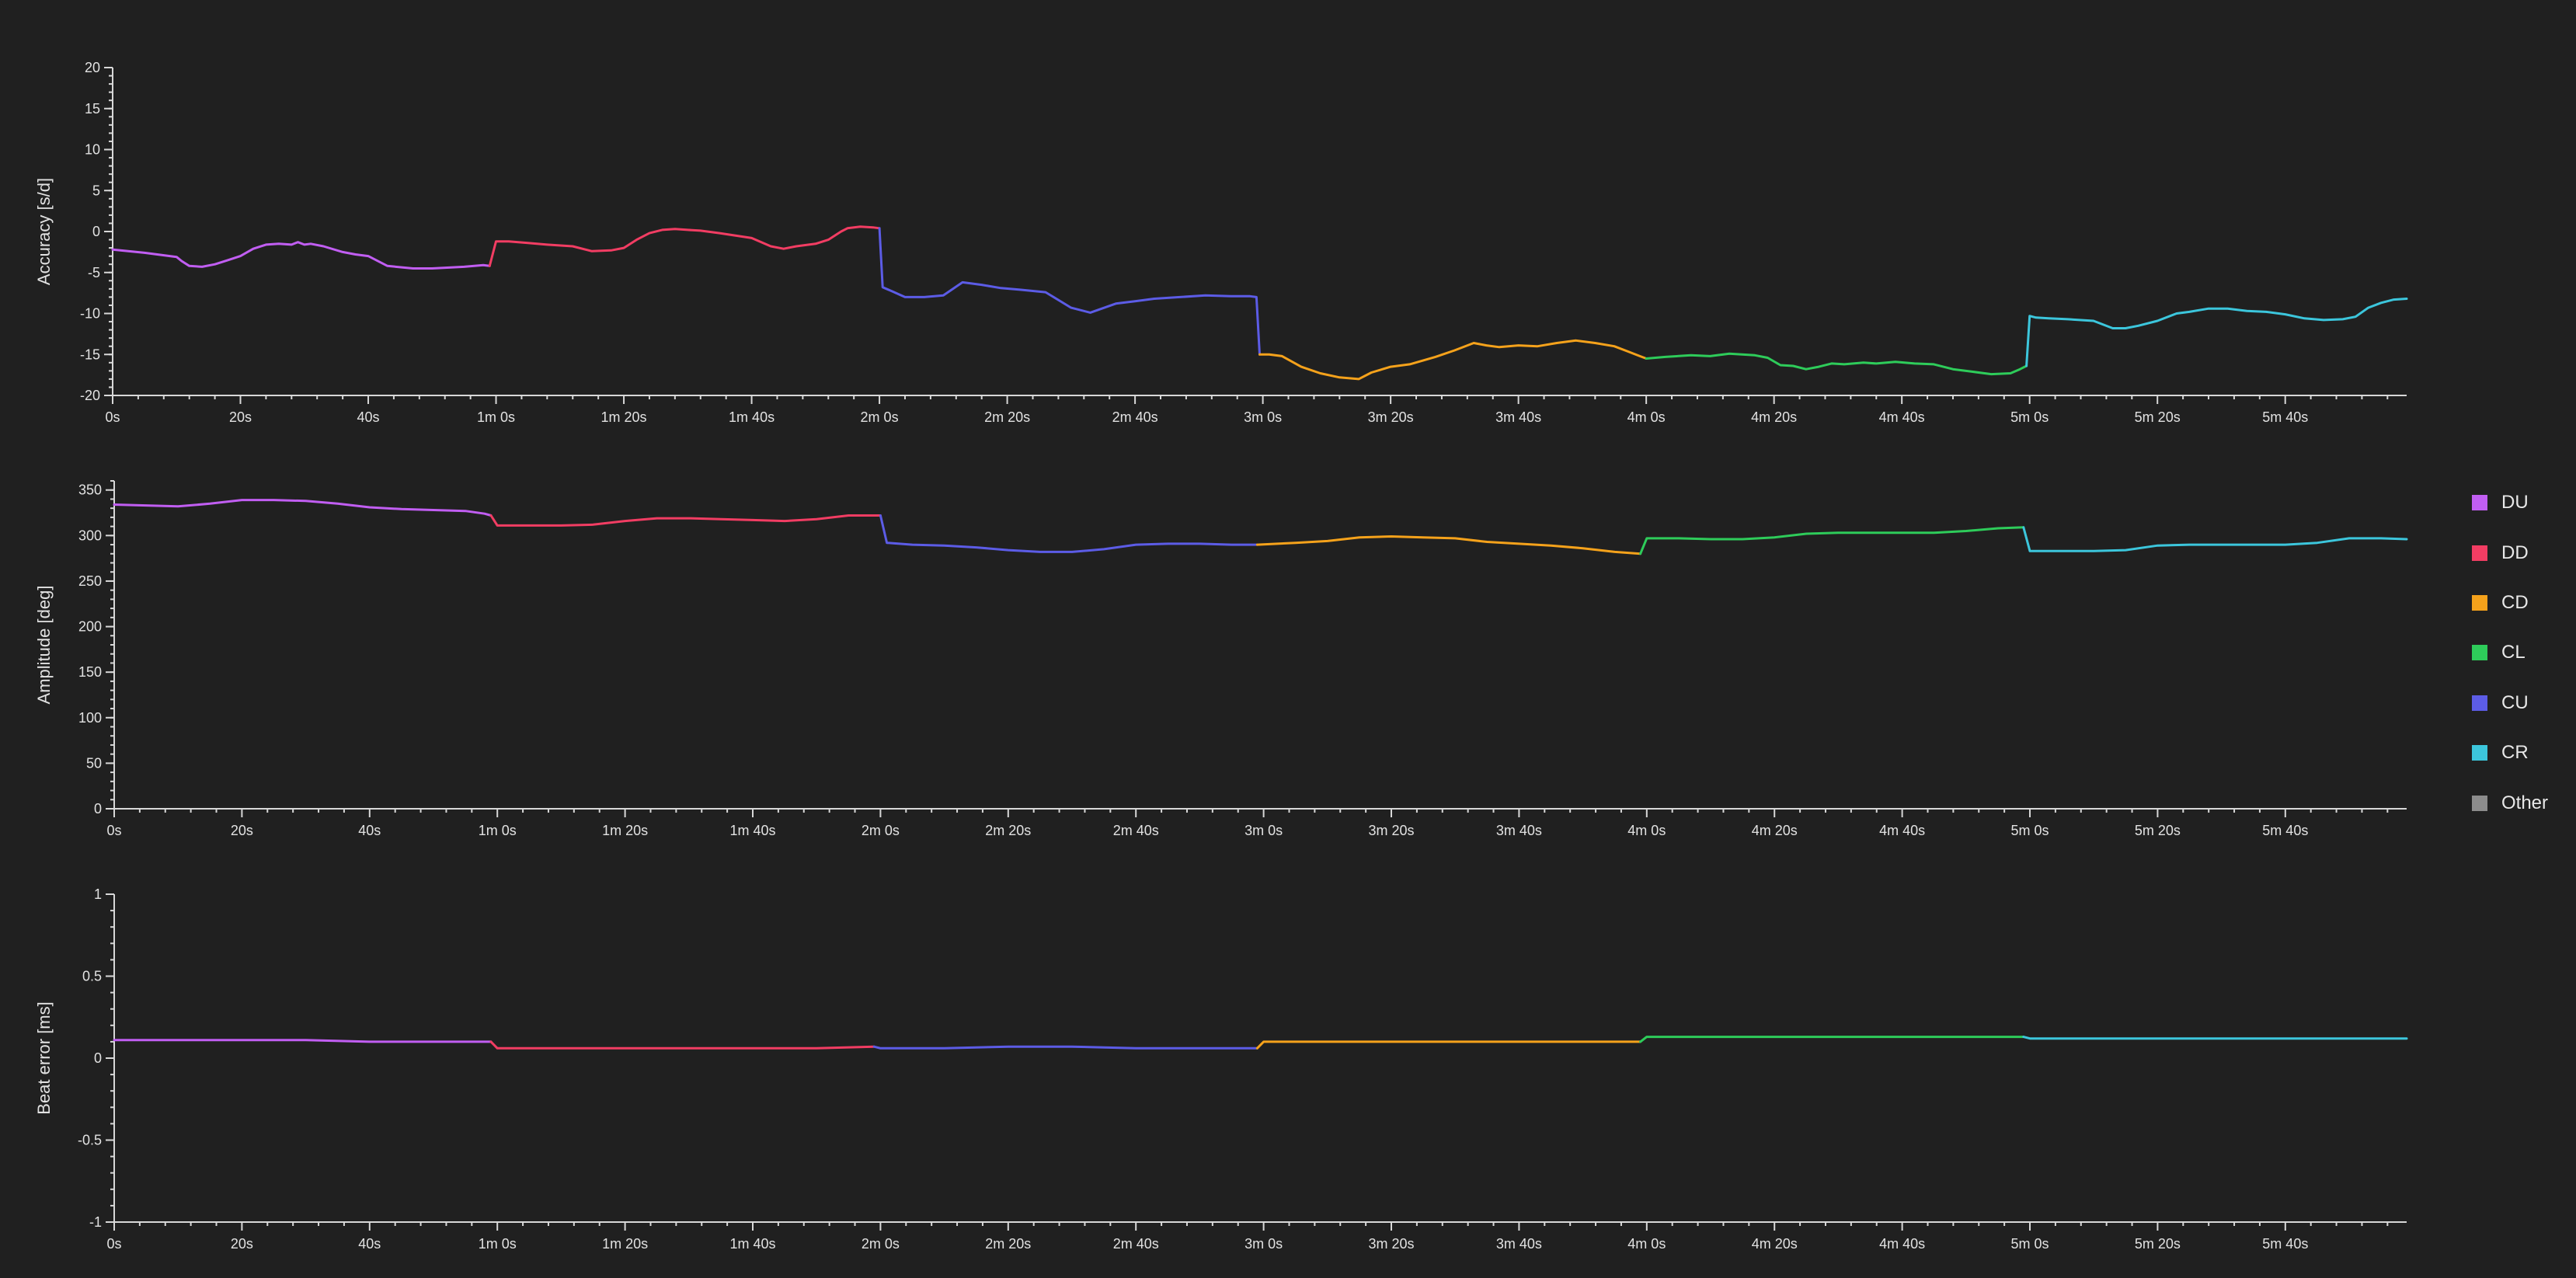 This screenshot has height=1278, width=2576. I want to click on y-tick-label: 250, so click(90, 581).